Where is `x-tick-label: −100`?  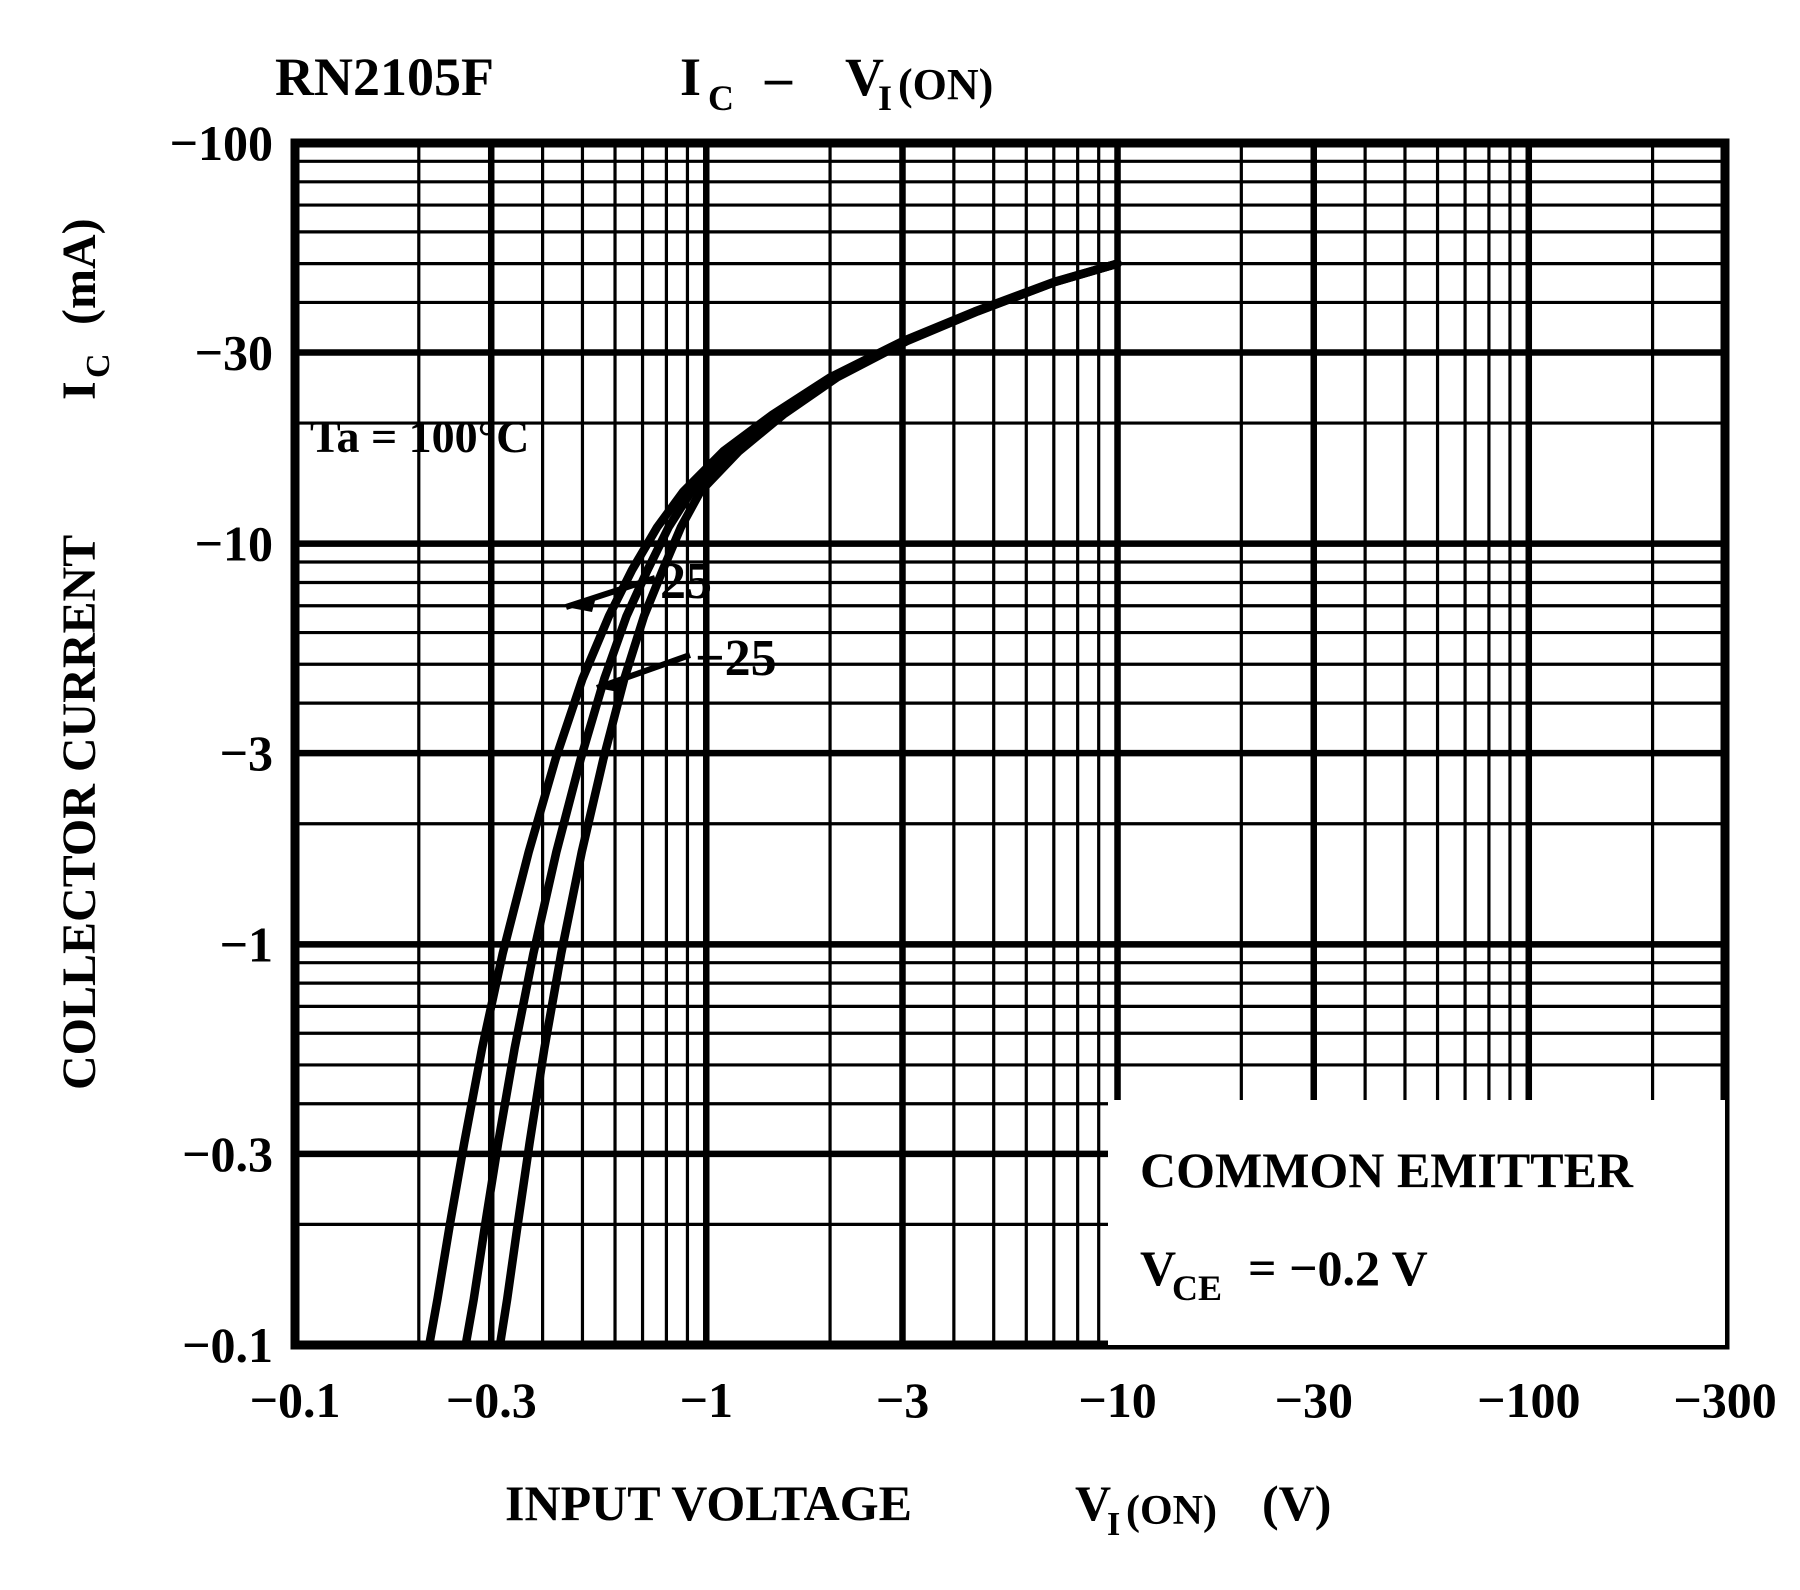 x-tick-label: −100 is located at coordinates (1529, 1400).